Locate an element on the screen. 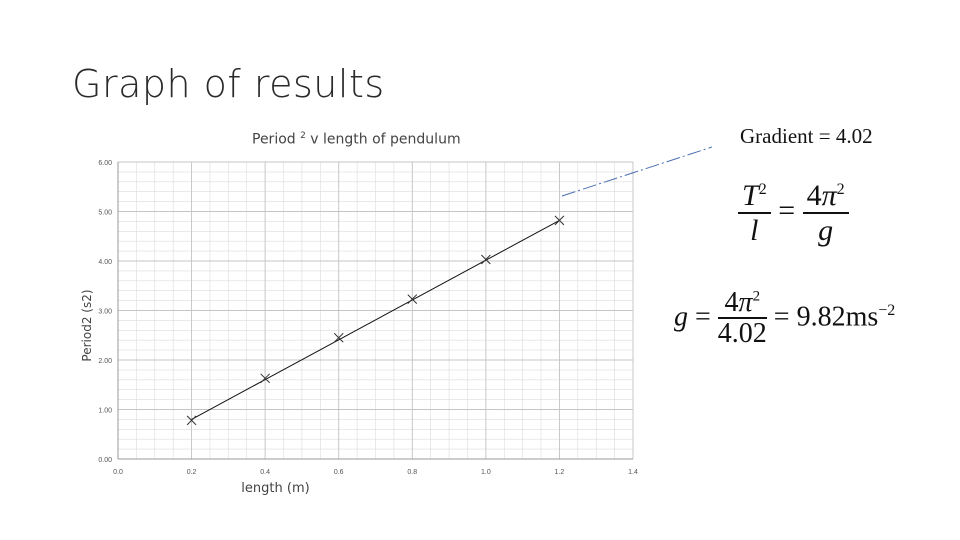  eq2-equals2: = is located at coordinates (781, 317).